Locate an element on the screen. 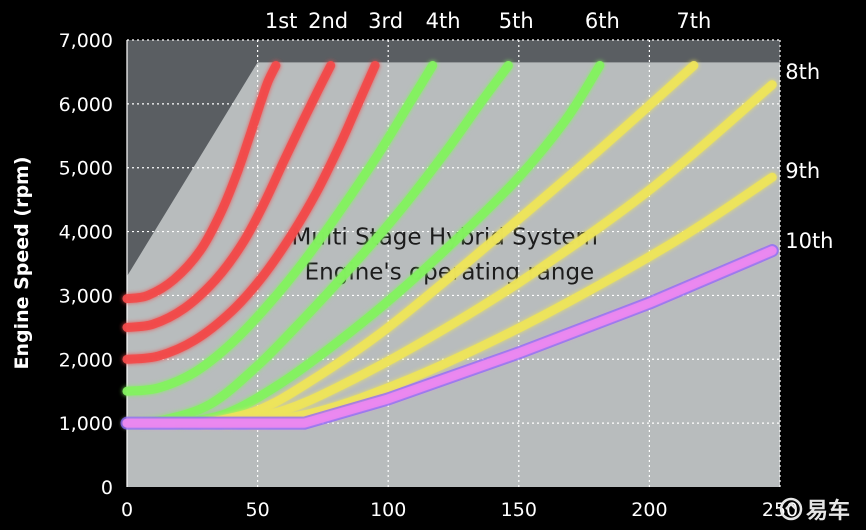 The width and height of the screenshot is (866, 530). series-line-2nd is located at coordinates (229, 196).